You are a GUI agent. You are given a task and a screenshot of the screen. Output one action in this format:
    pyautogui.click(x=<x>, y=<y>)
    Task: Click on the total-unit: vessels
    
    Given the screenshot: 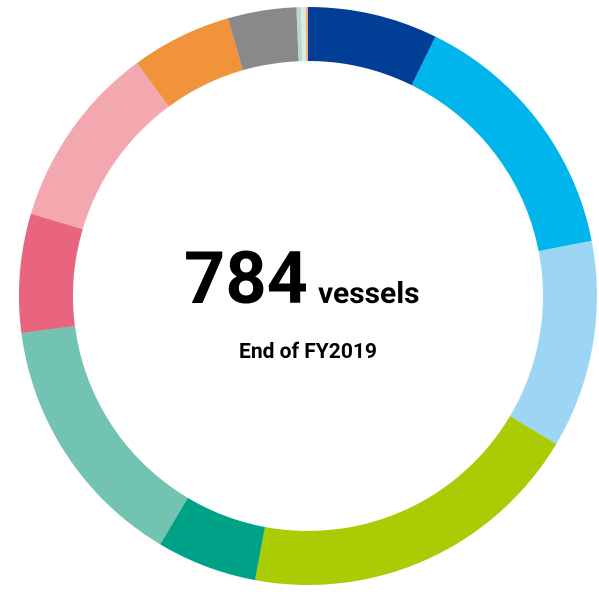 What is the action you would take?
    pyautogui.click(x=369, y=293)
    